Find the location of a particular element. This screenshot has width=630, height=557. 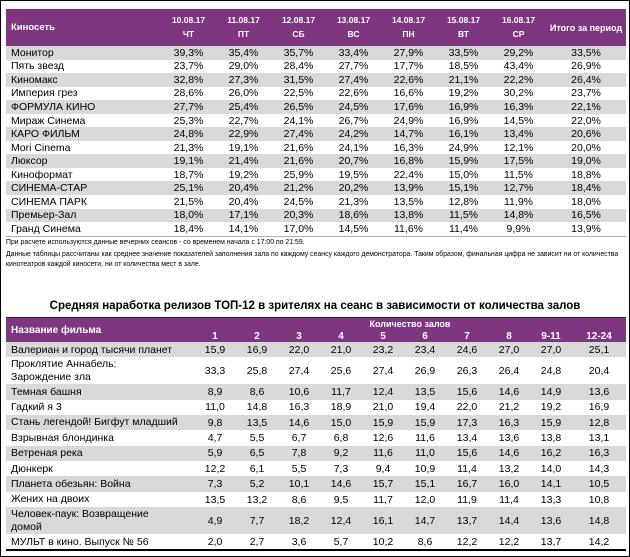

weekday-label: ВТ is located at coordinates (463, 33).